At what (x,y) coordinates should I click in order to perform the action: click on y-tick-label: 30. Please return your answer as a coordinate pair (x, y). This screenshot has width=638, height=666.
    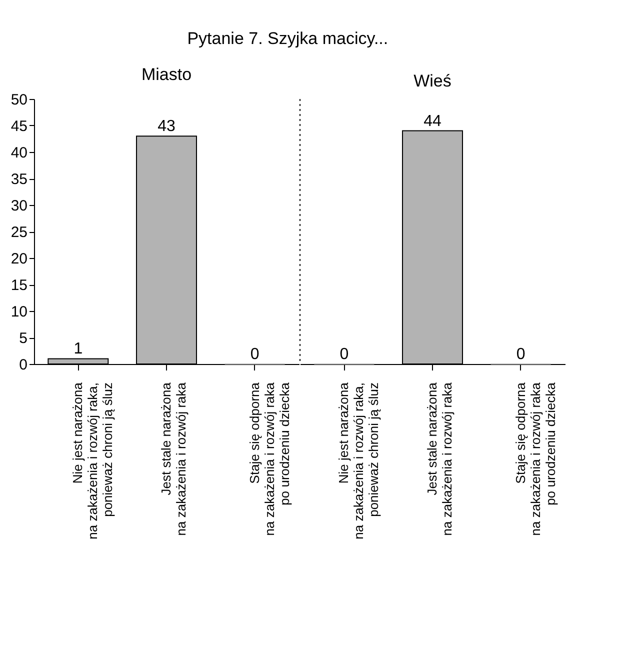
    Looking at the image, I should click on (19, 206).